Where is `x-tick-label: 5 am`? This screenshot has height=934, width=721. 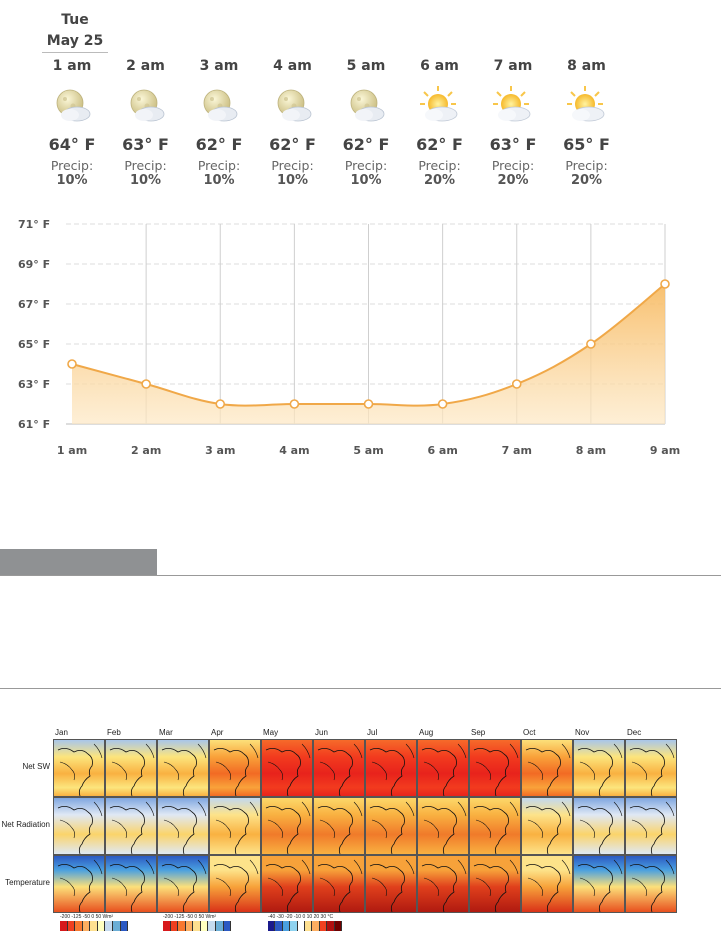
x-tick-label: 5 am is located at coordinates (368, 450).